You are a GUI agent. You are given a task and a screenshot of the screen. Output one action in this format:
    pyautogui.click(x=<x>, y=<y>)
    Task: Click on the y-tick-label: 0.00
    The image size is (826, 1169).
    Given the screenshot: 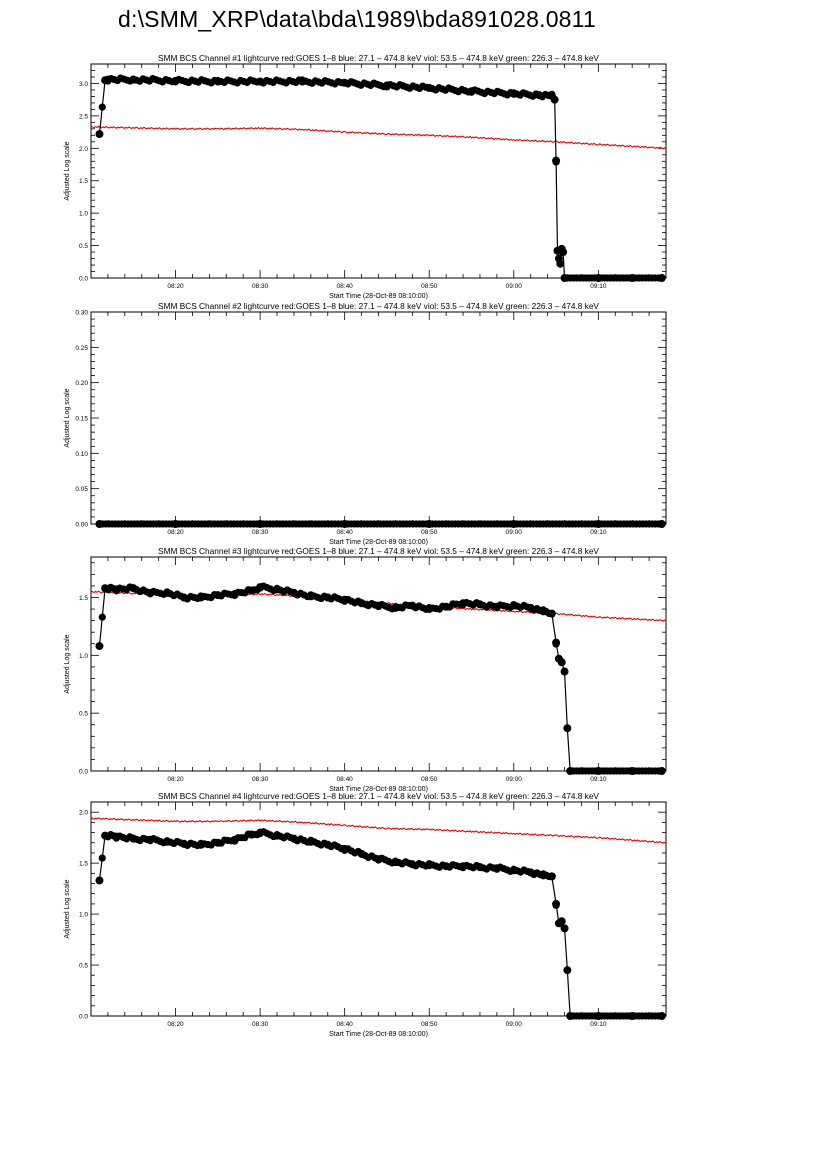 What is the action you would take?
    pyautogui.click(x=81, y=525)
    